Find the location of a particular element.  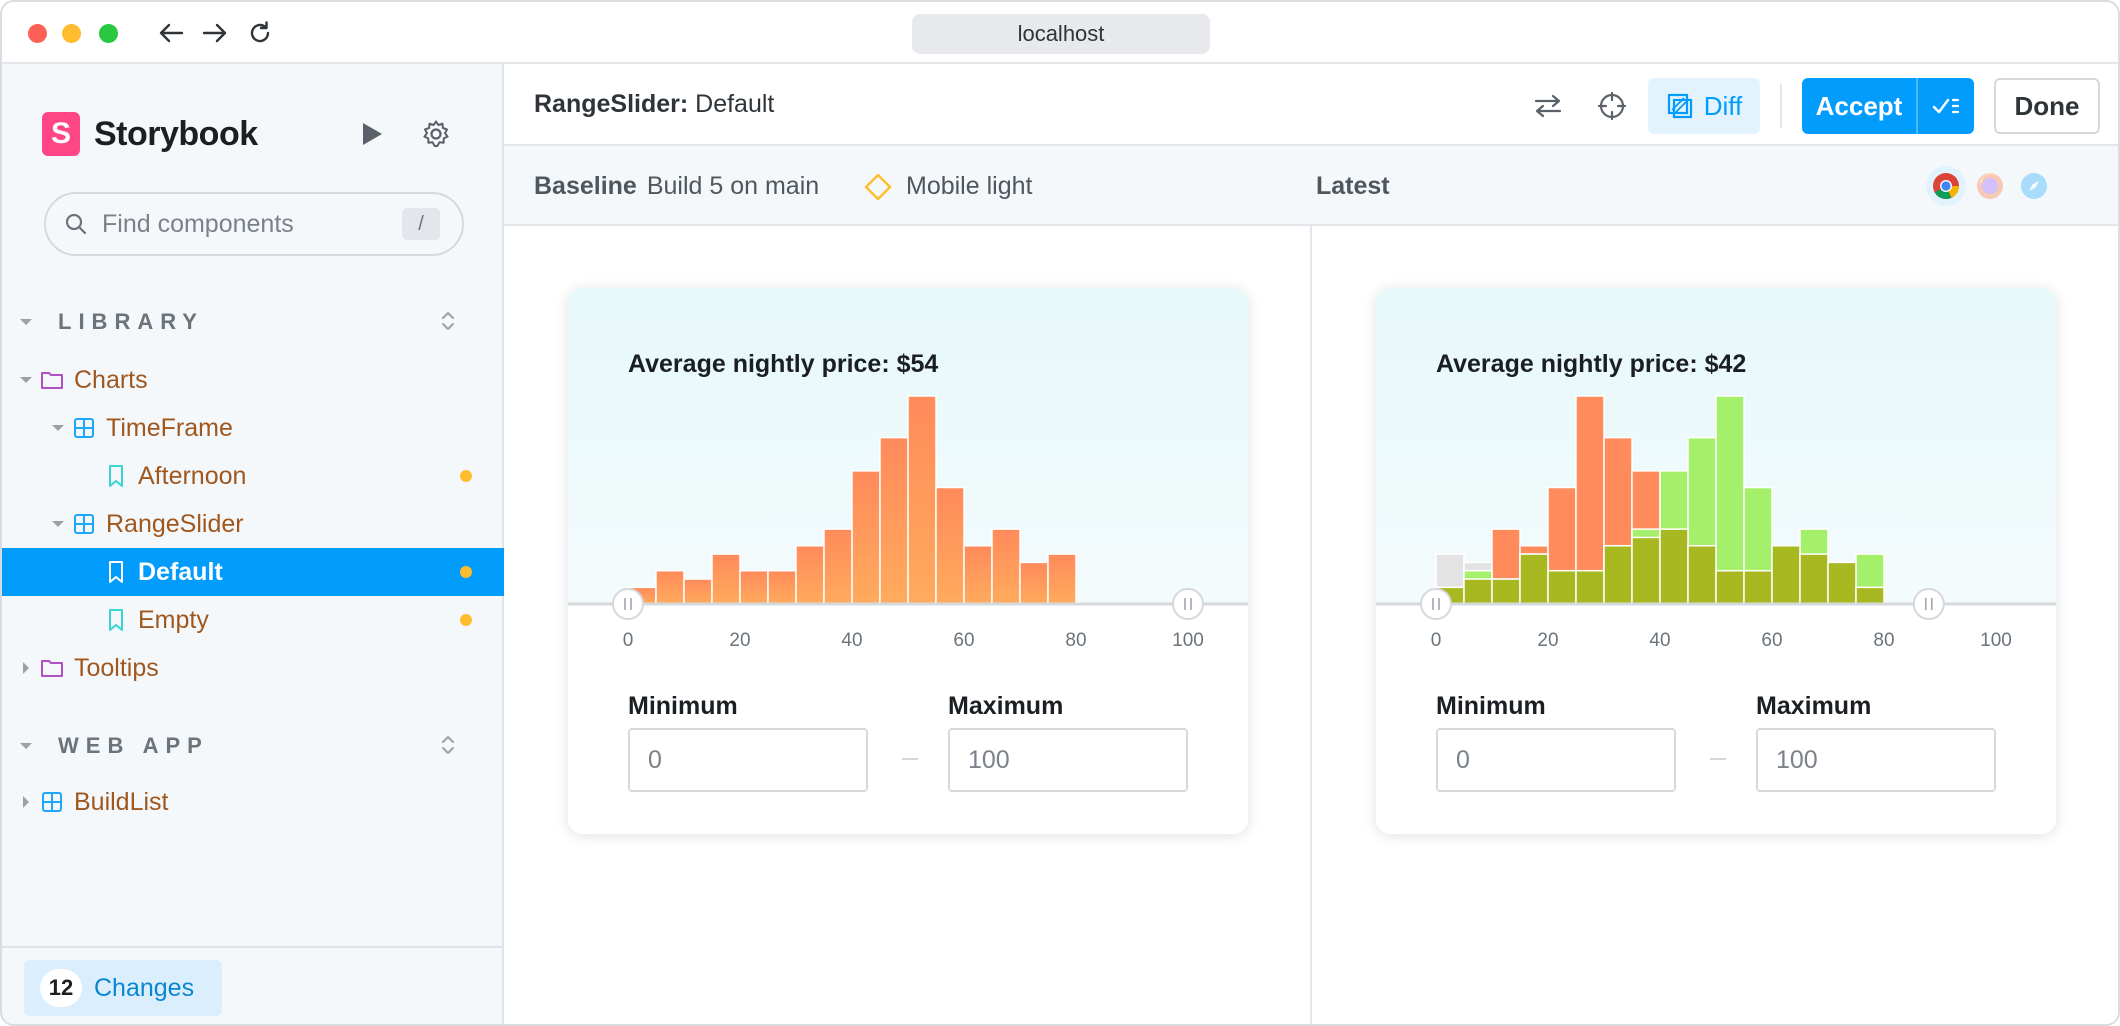

x-tick-label: 20 is located at coordinates (1547, 640).